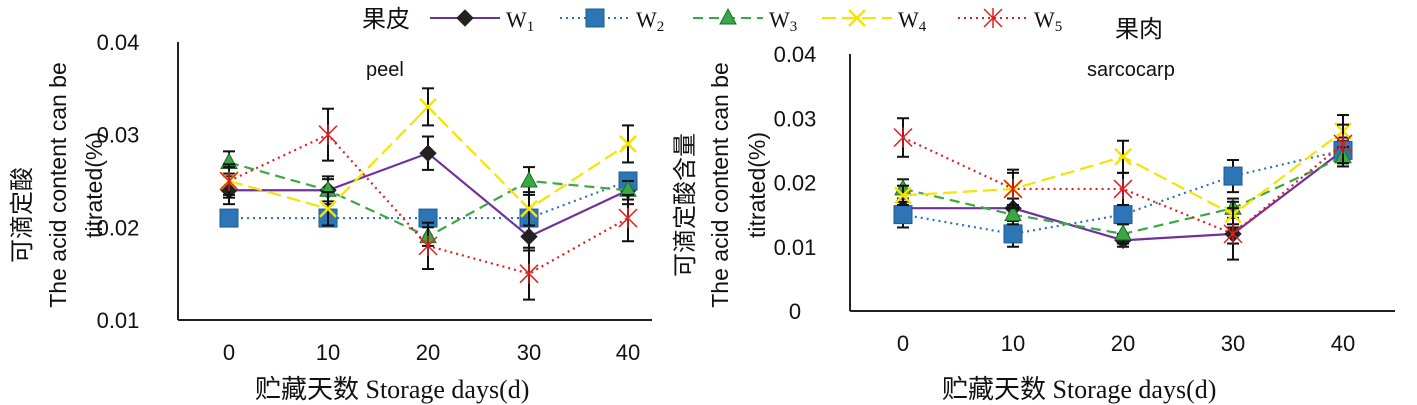 The width and height of the screenshot is (1417, 405). I want to click on panel-title-en: peel, so click(385, 70).